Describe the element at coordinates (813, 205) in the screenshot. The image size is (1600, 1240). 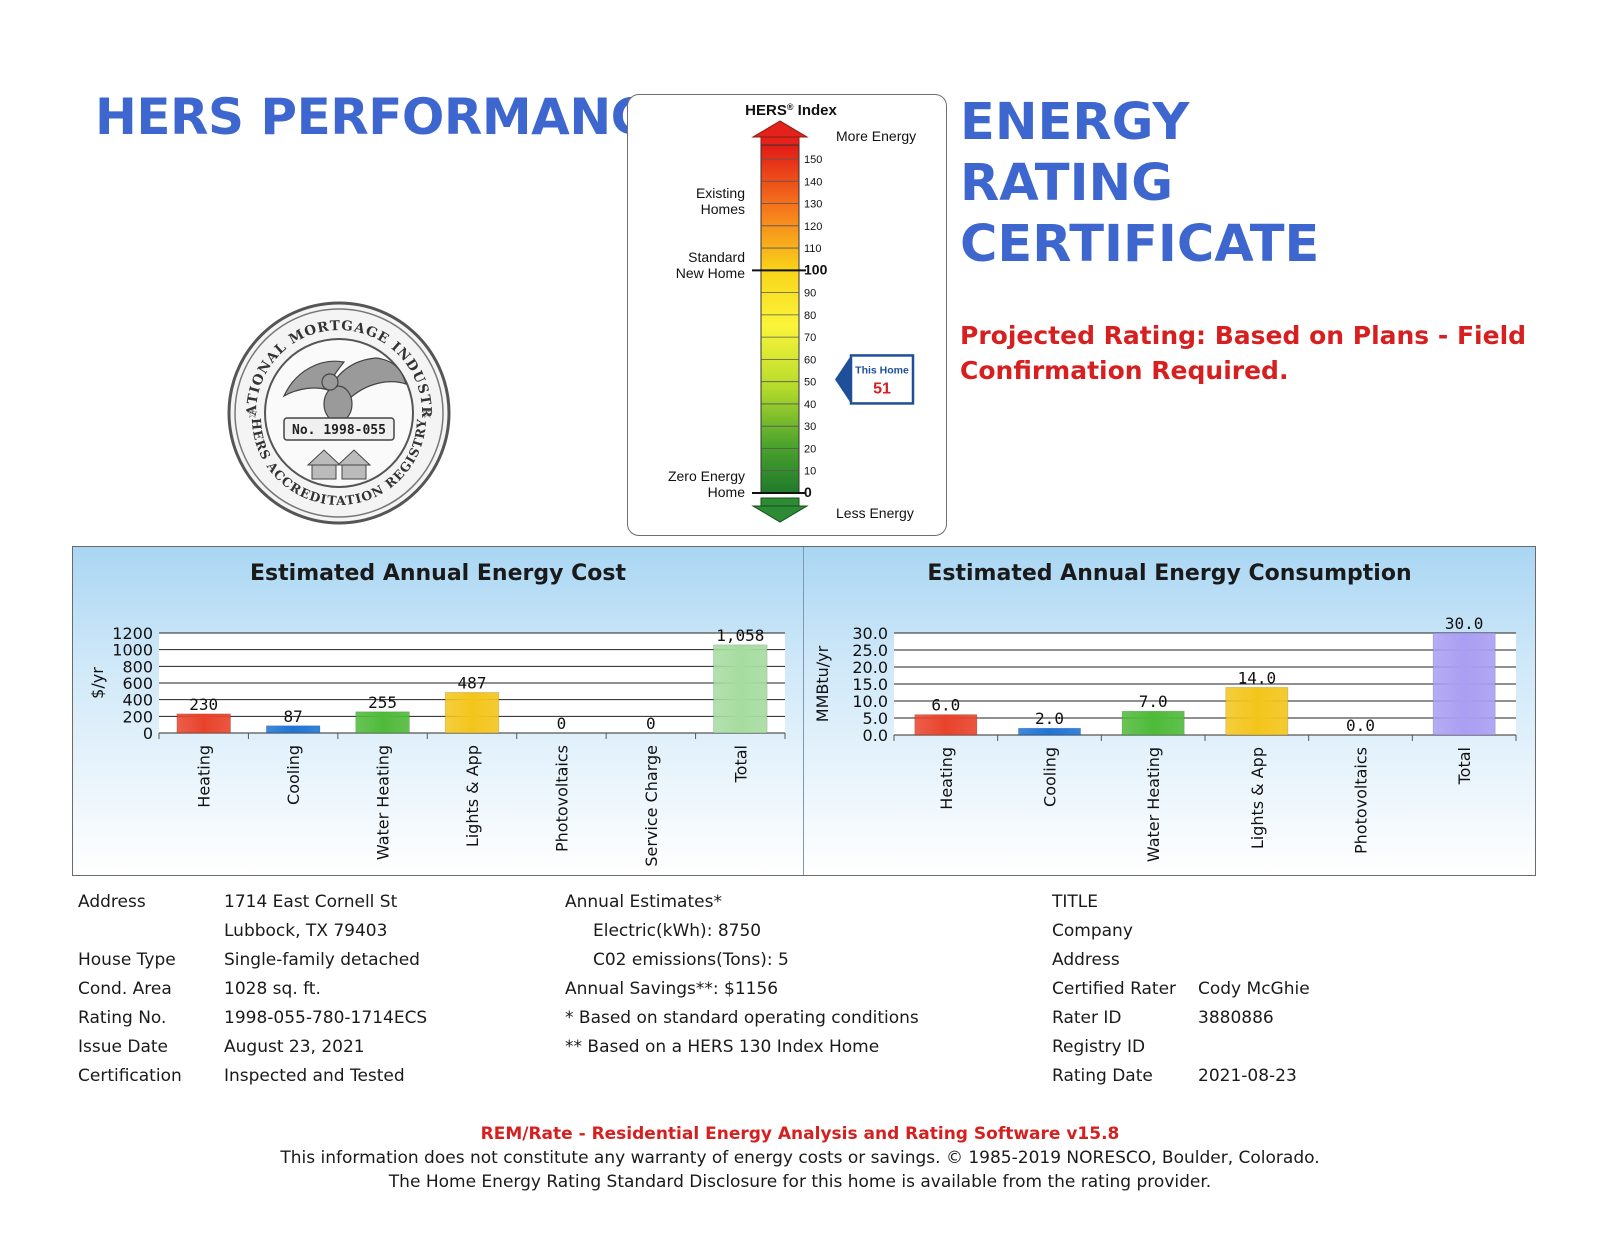
I see `hers-tick-label: 130` at that location.